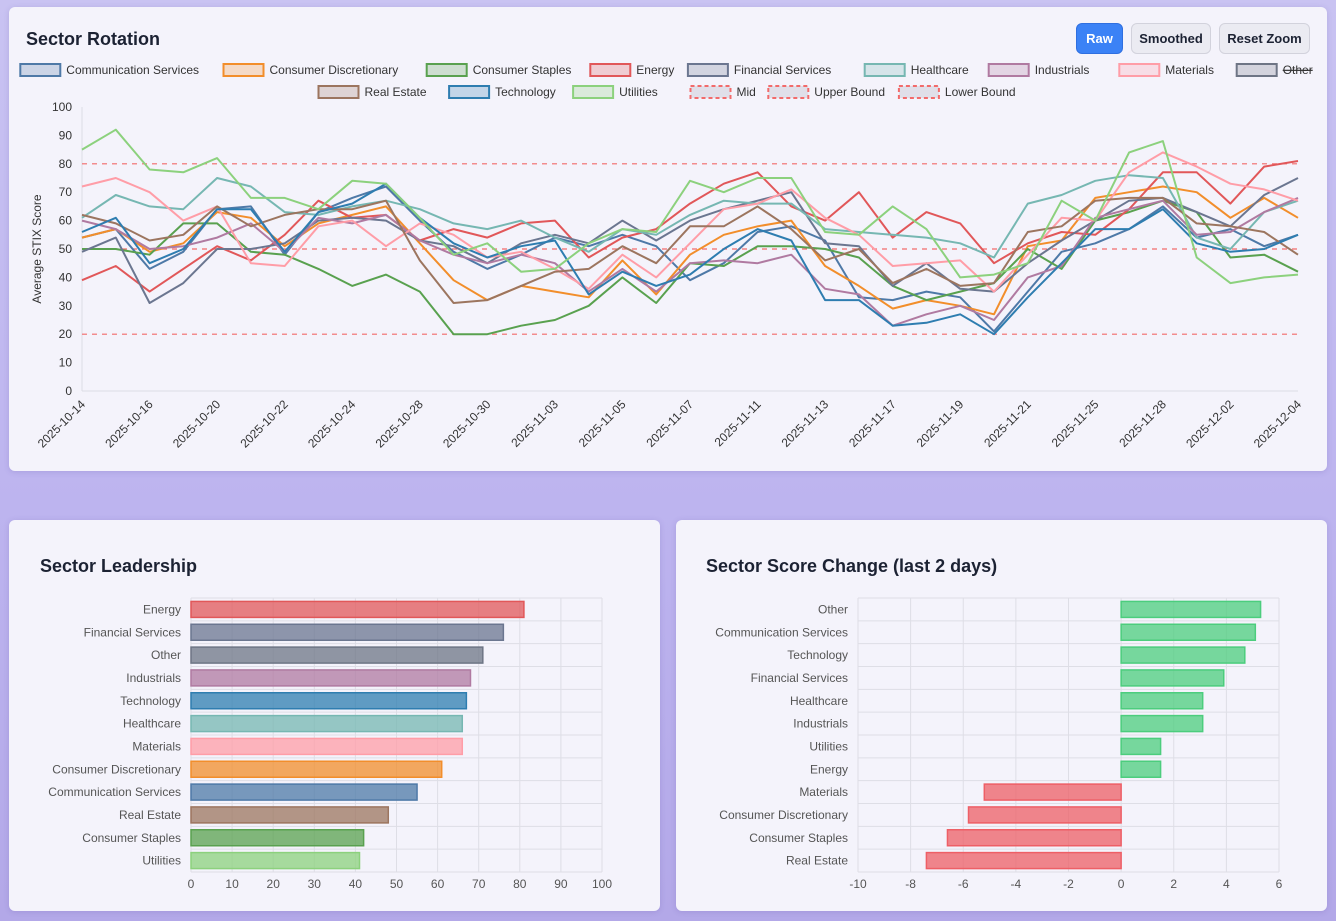 The width and height of the screenshot is (1336, 921). What do you see at coordinates (1121, 884) in the screenshot?
I see `x-tick-label: 0` at bounding box center [1121, 884].